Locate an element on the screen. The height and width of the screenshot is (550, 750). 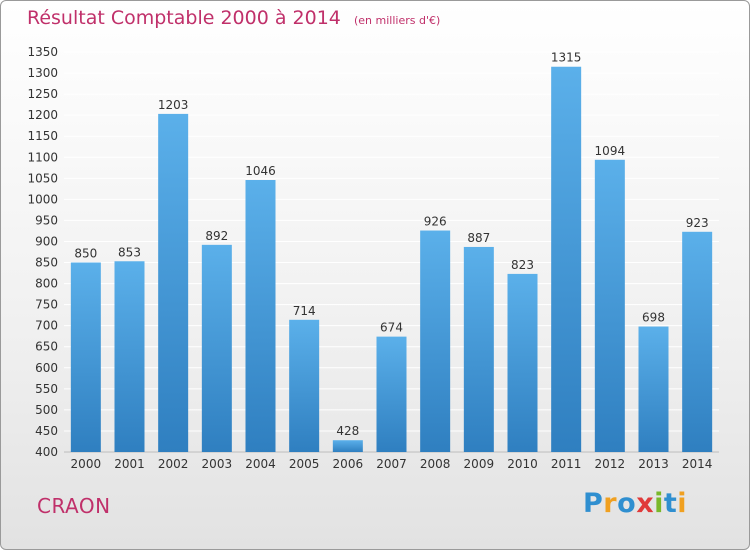
x-tick-label: 2009 is located at coordinates (479, 464).